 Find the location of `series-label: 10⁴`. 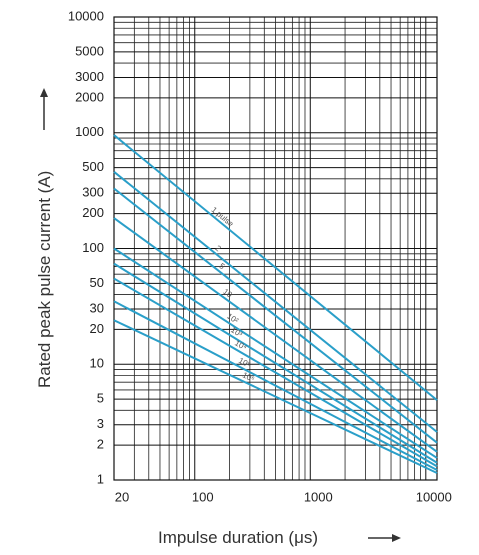

series-label: 10⁴ is located at coordinates (241, 345).